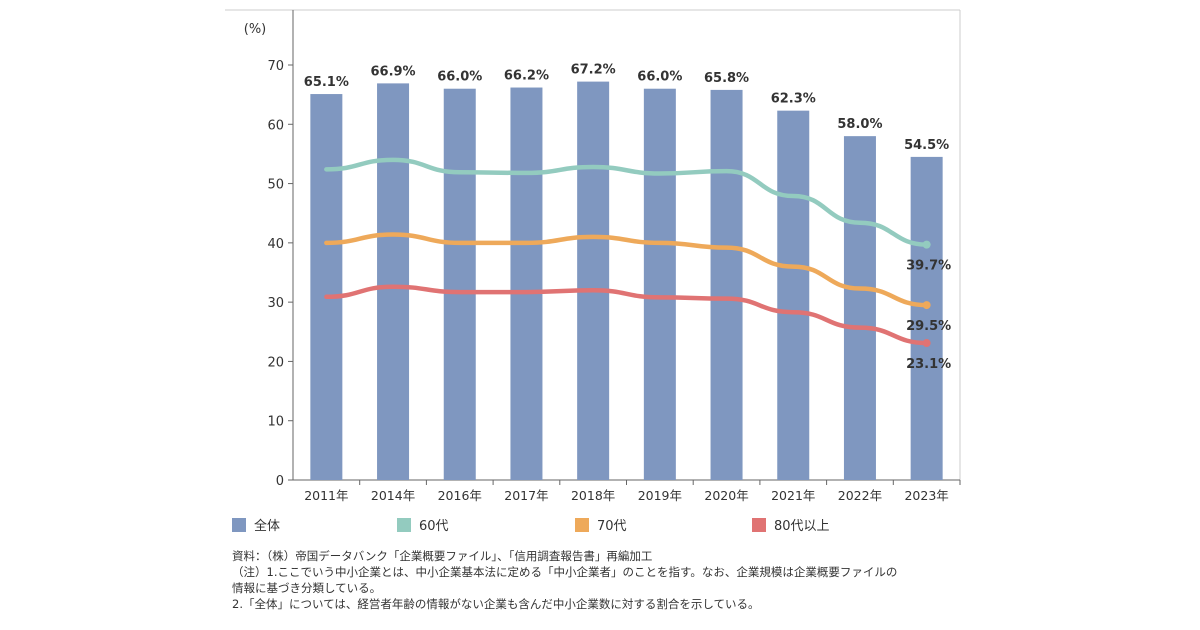  What do you see at coordinates (393, 281) in the screenshot?
I see `bar-2014年` at bounding box center [393, 281].